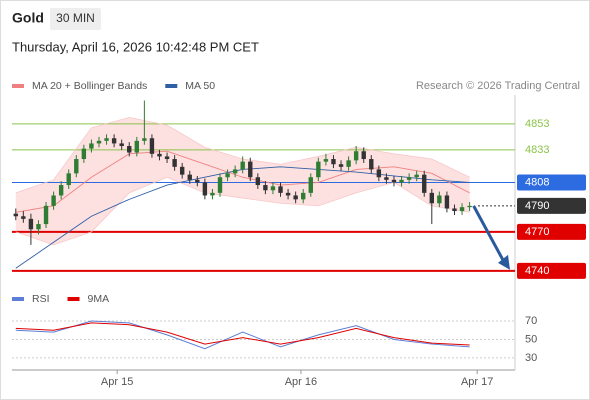 The width and height of the screenshot is (590, 400). What do you see at coordinates (537, 124) in the screenshot?
I see `level-label: 4853` at bounding box center [537, 124].